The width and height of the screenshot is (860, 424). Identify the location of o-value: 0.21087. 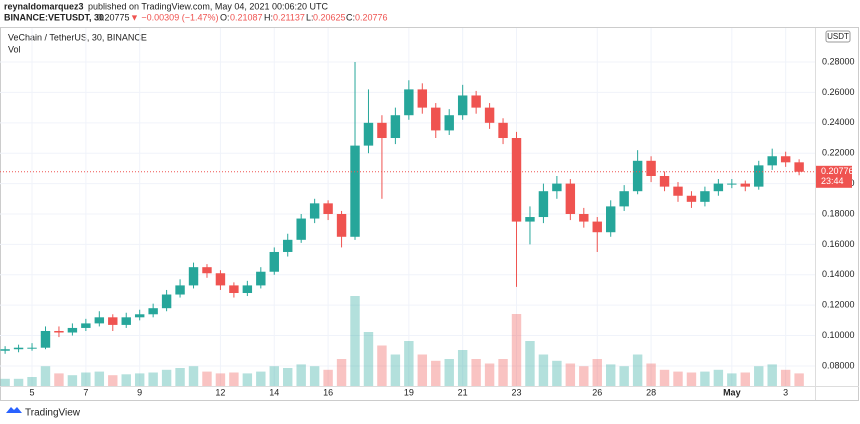
(246, 17).